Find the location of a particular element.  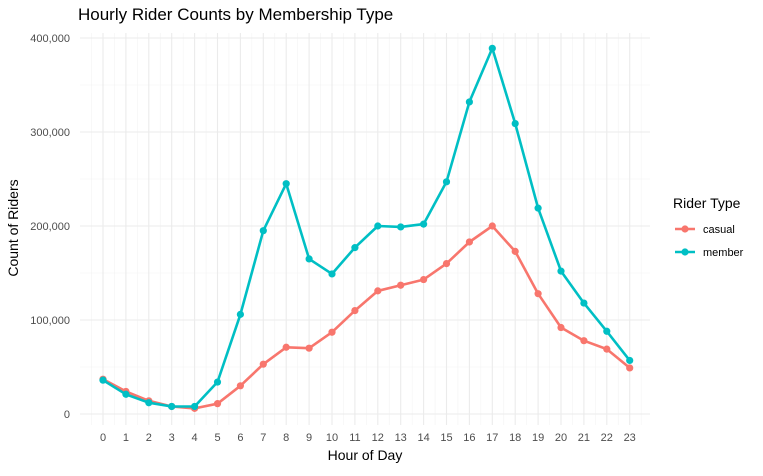

x-tick-label: 11 is located at coordinates (354, 438).